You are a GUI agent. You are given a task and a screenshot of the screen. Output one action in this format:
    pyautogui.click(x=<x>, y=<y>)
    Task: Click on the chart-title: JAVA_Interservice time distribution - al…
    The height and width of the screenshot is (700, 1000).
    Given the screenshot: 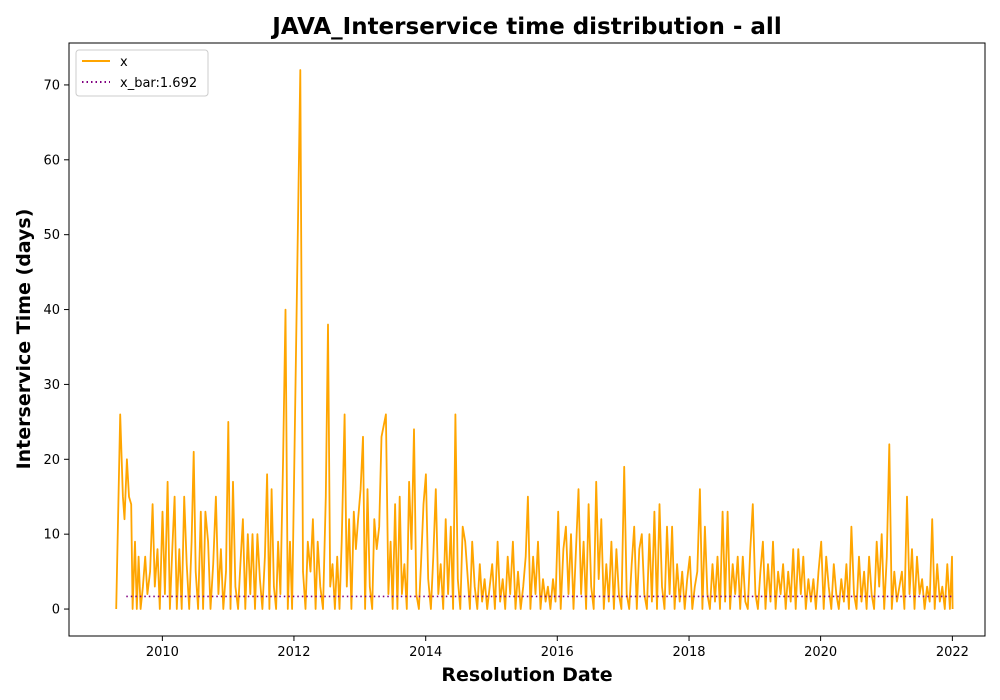 What is the action you would take?
    pyautogui.click(x=525, y=27)
    